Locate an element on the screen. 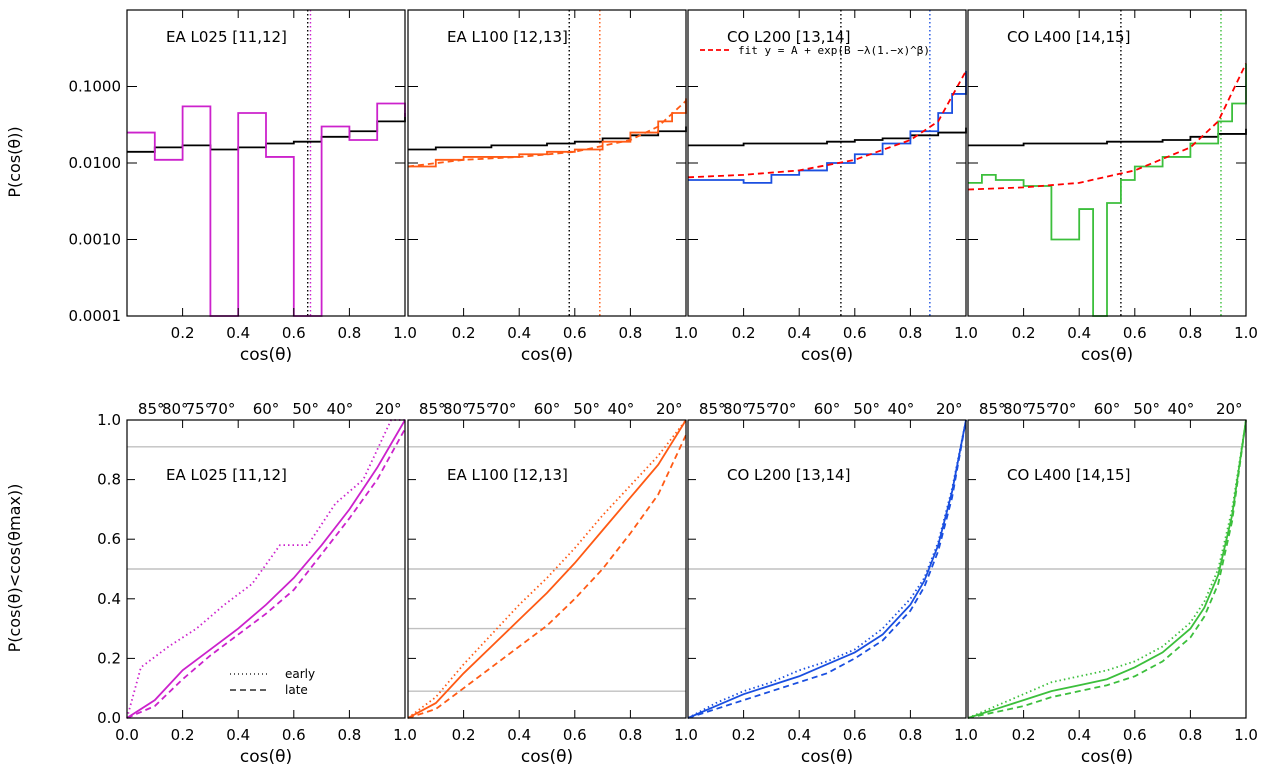  fit-legend: fit y = A + exp(B −λ(1.−x)^β) is located at coordinates (815, 50).